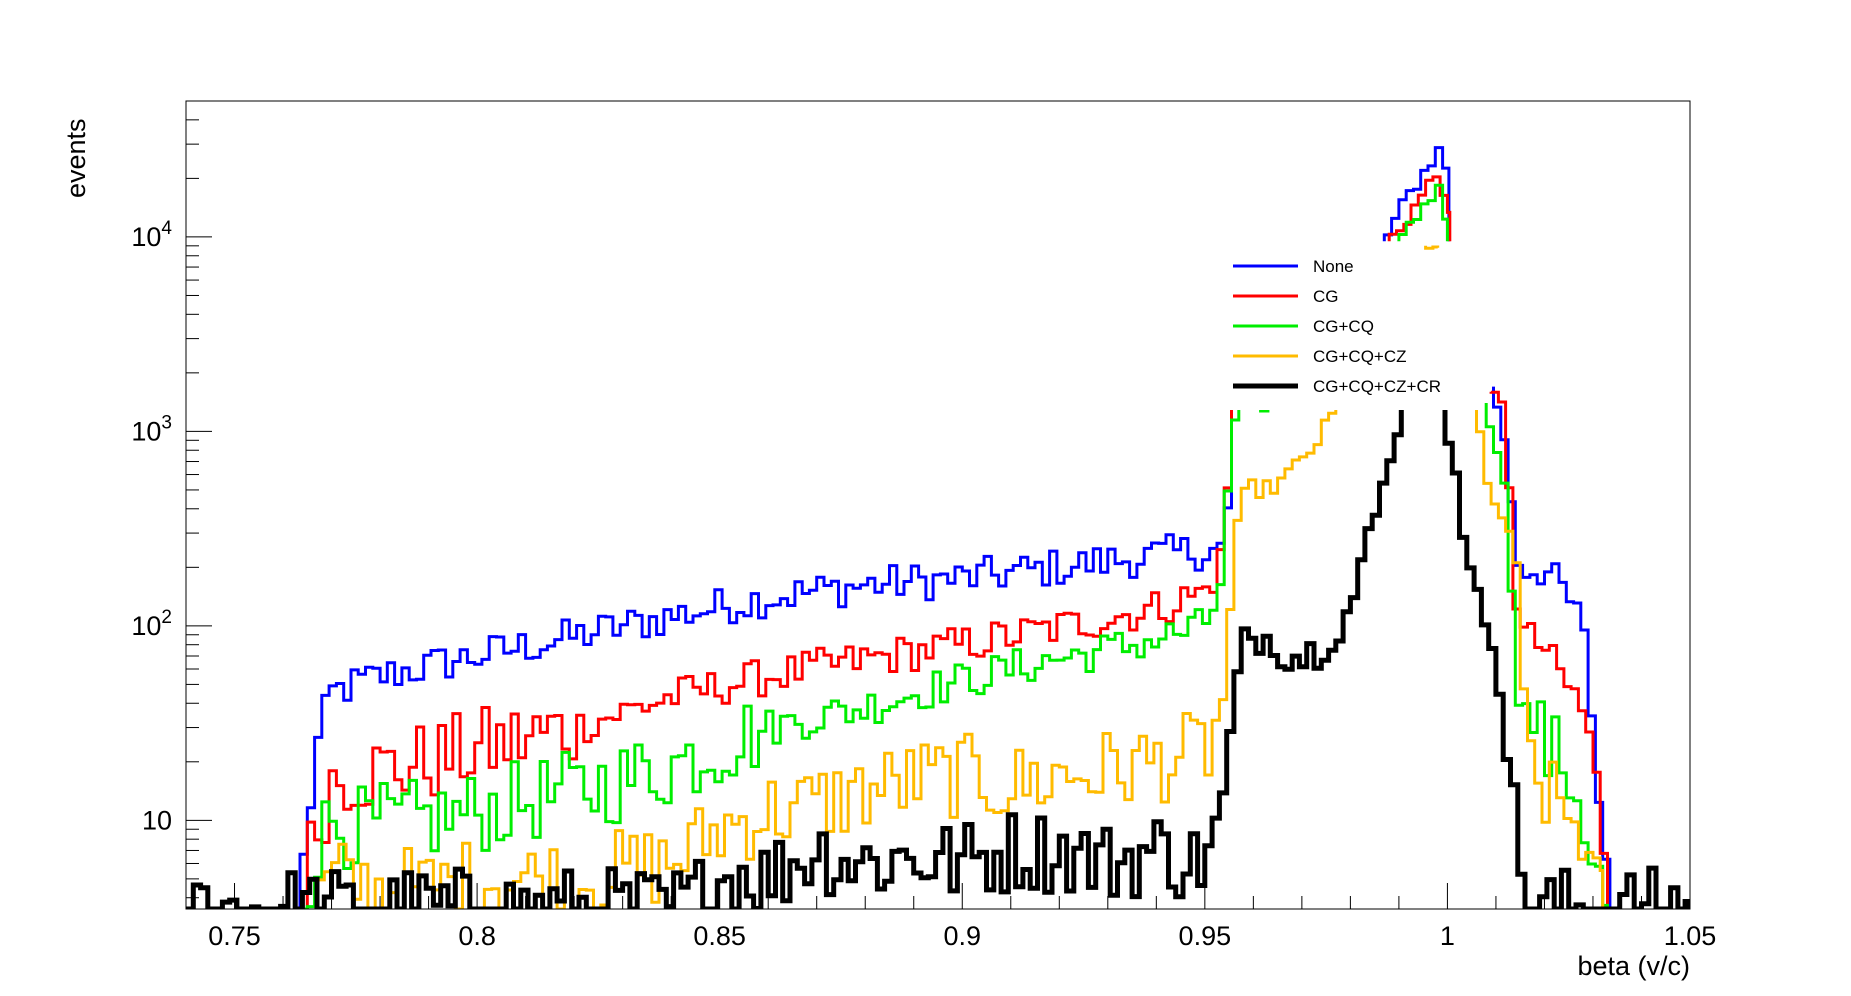 Image resolution: width=1851 pixels, height=996 pixels. What do you see at coordinates (719, 936) in the screenshot?
I see `x-tick-label: 0.85` at bounding box center [719, 936].